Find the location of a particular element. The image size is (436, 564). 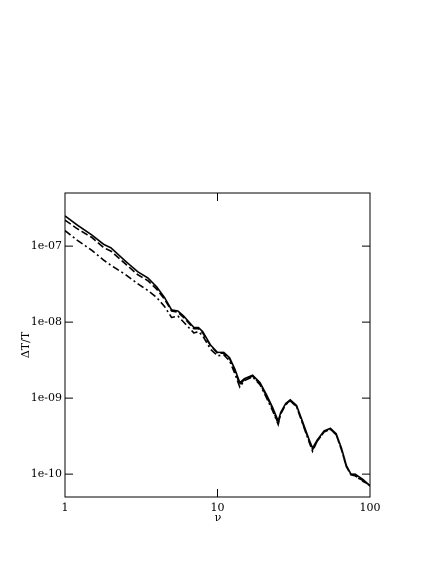

x-tick-label: 100 is located at coordinates (370, 507).